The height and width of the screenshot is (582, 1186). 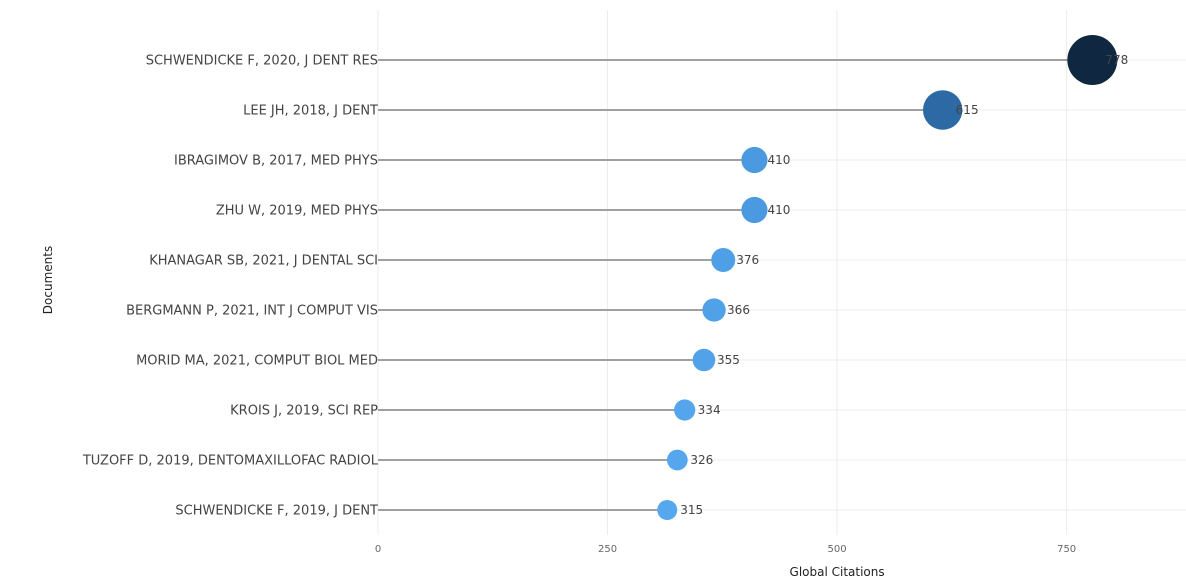 I want to click on document-label: TUZOFF D, 2019, DENTOMAXILLOFAC RADIOL, so click(x=230, y=461).